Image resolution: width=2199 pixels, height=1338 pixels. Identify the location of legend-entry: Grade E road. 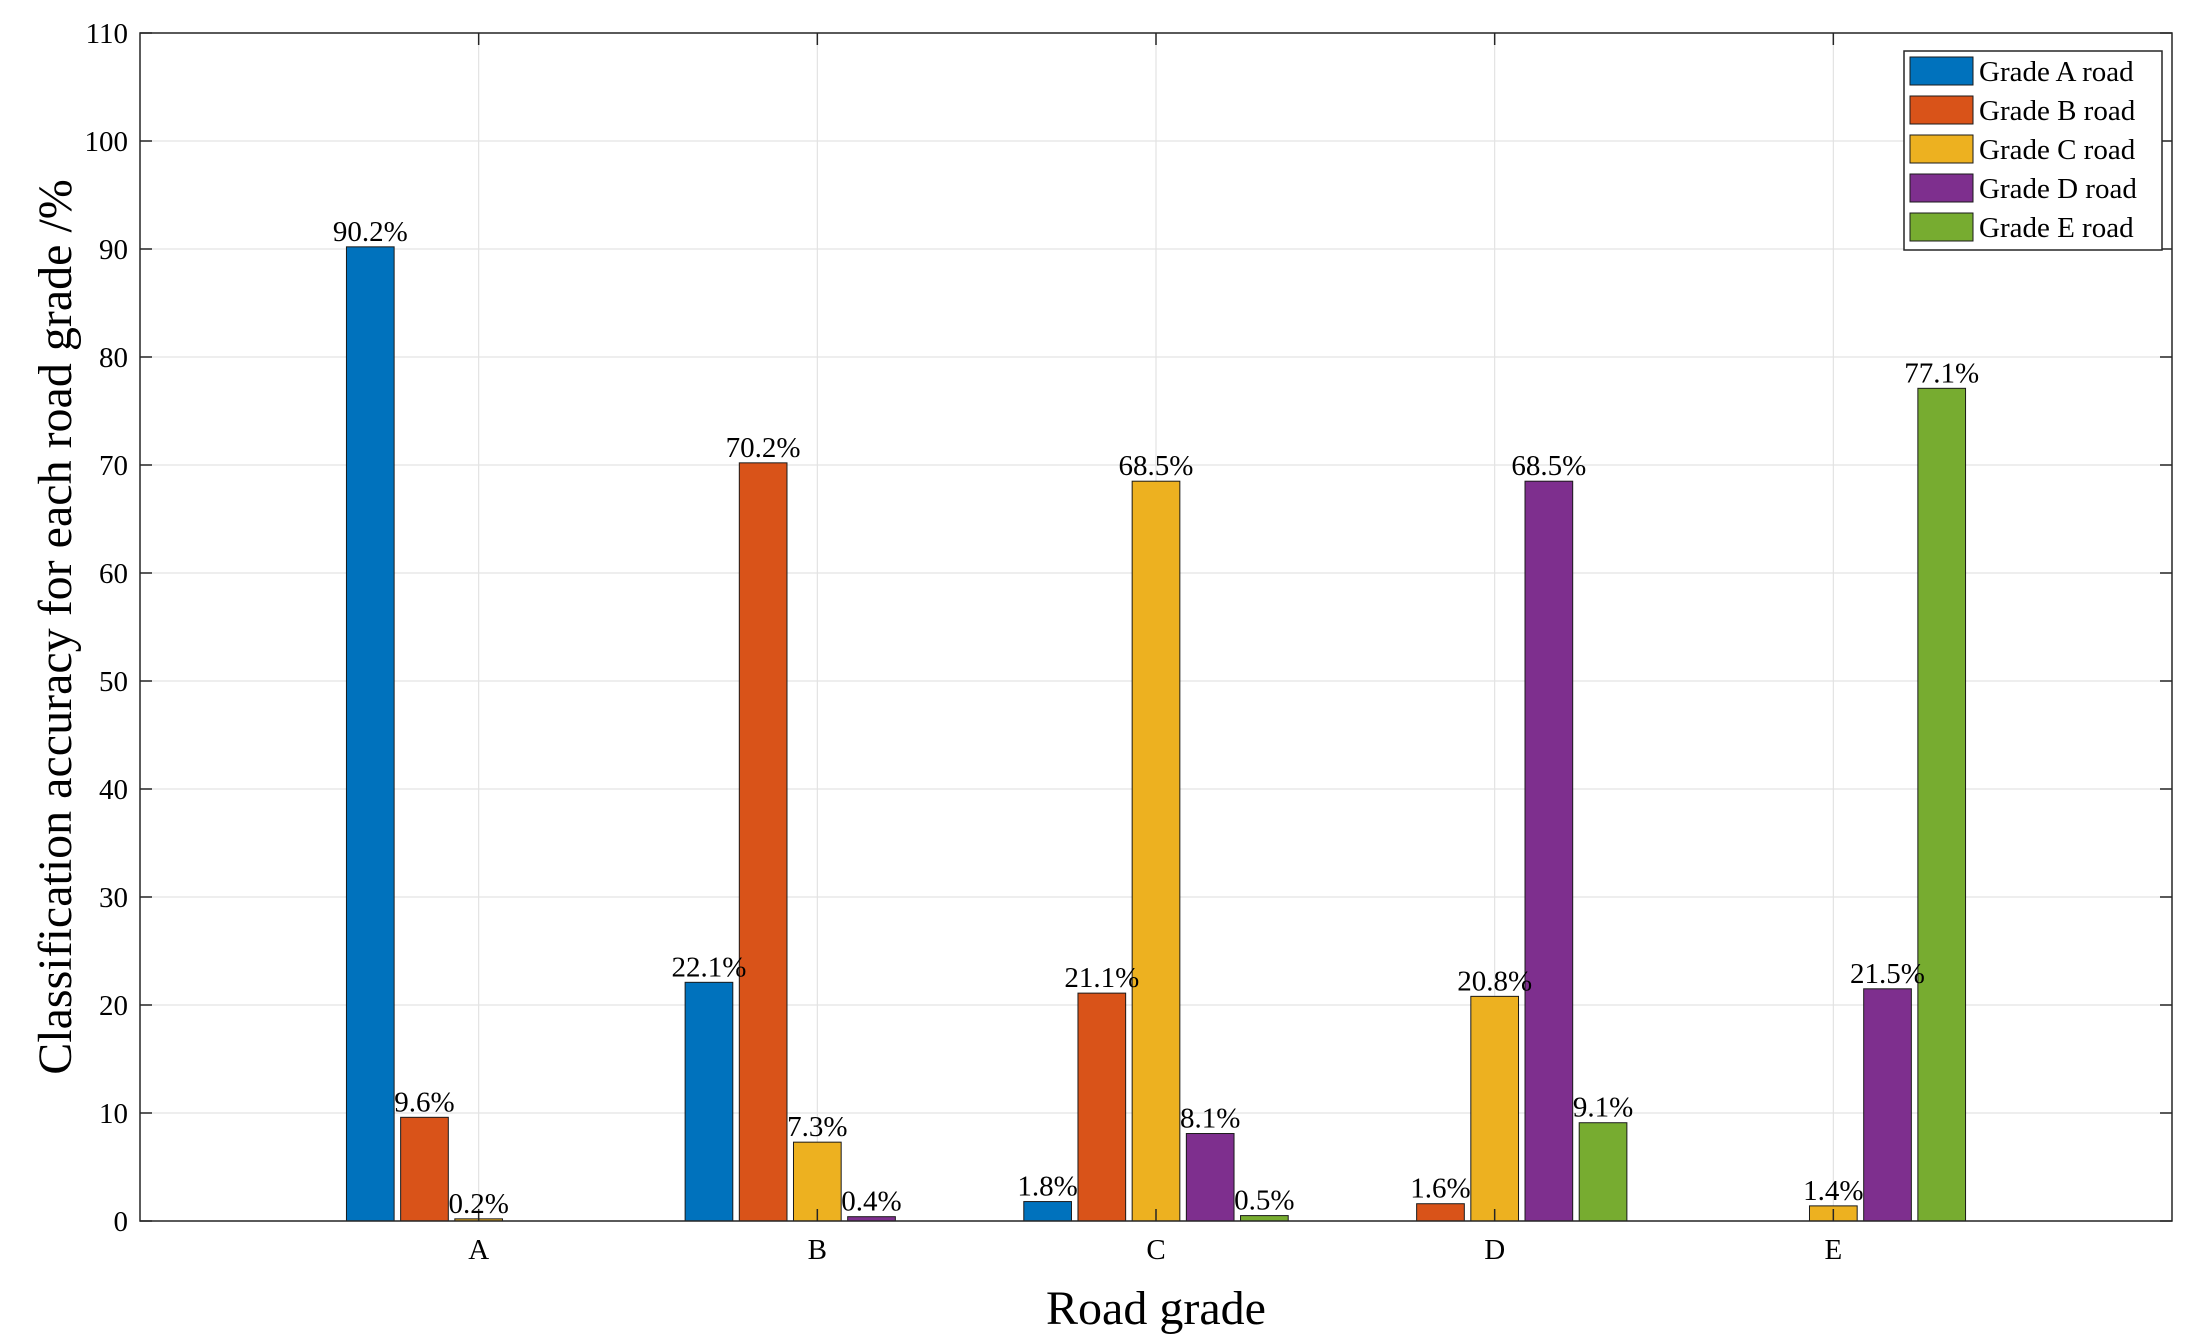
(2056, 228).